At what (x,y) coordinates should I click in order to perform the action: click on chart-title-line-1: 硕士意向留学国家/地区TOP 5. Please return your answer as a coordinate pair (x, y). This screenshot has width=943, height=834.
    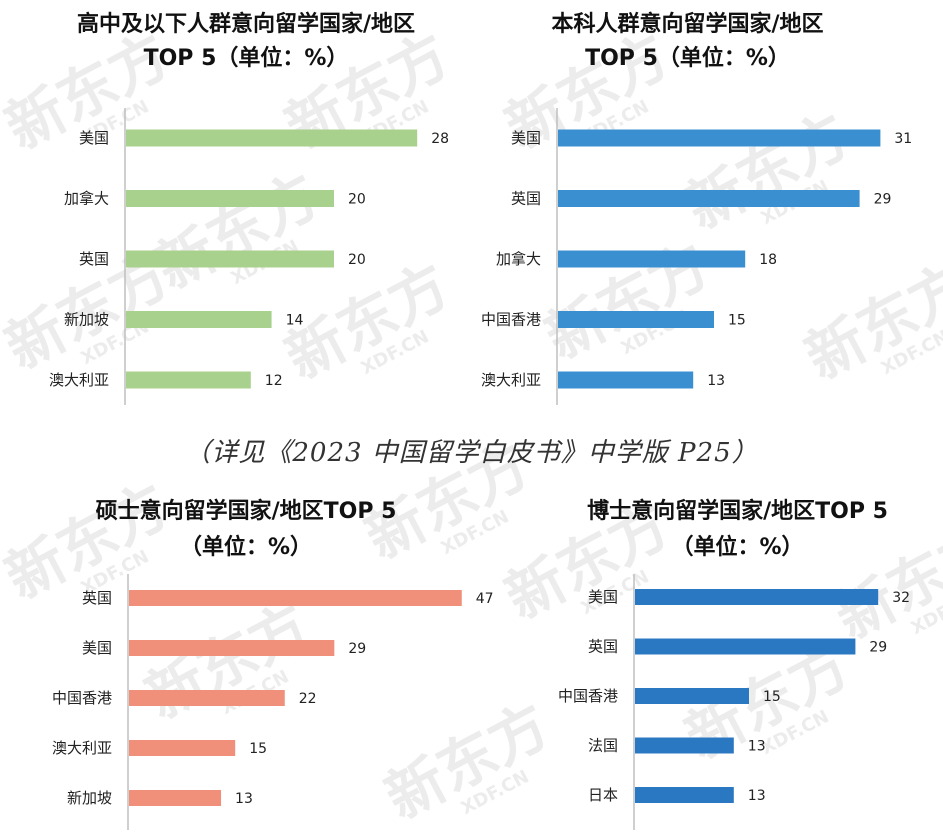
    Looking at the image, I should click on (246, 511).